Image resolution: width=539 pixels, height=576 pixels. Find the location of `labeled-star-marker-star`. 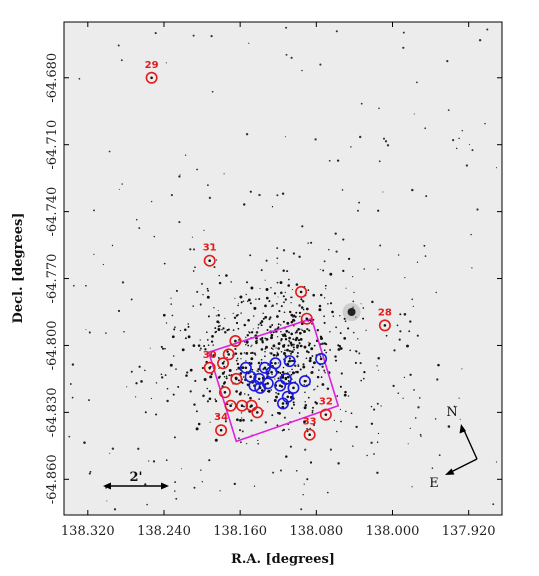

labeled-star-marker-star is located at coordinates (221, 430).